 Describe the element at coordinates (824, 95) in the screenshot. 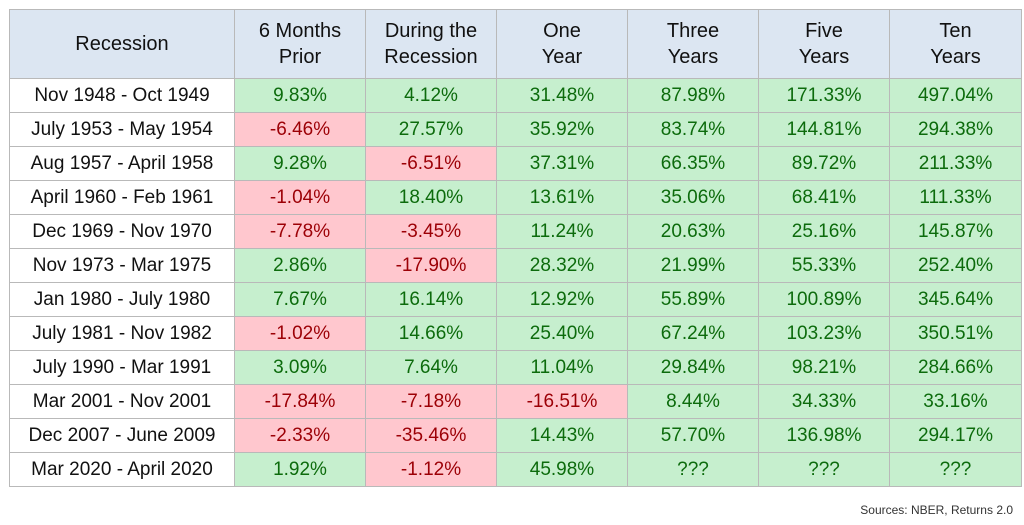

I see `return-value-cell: 171.33%` at that location.